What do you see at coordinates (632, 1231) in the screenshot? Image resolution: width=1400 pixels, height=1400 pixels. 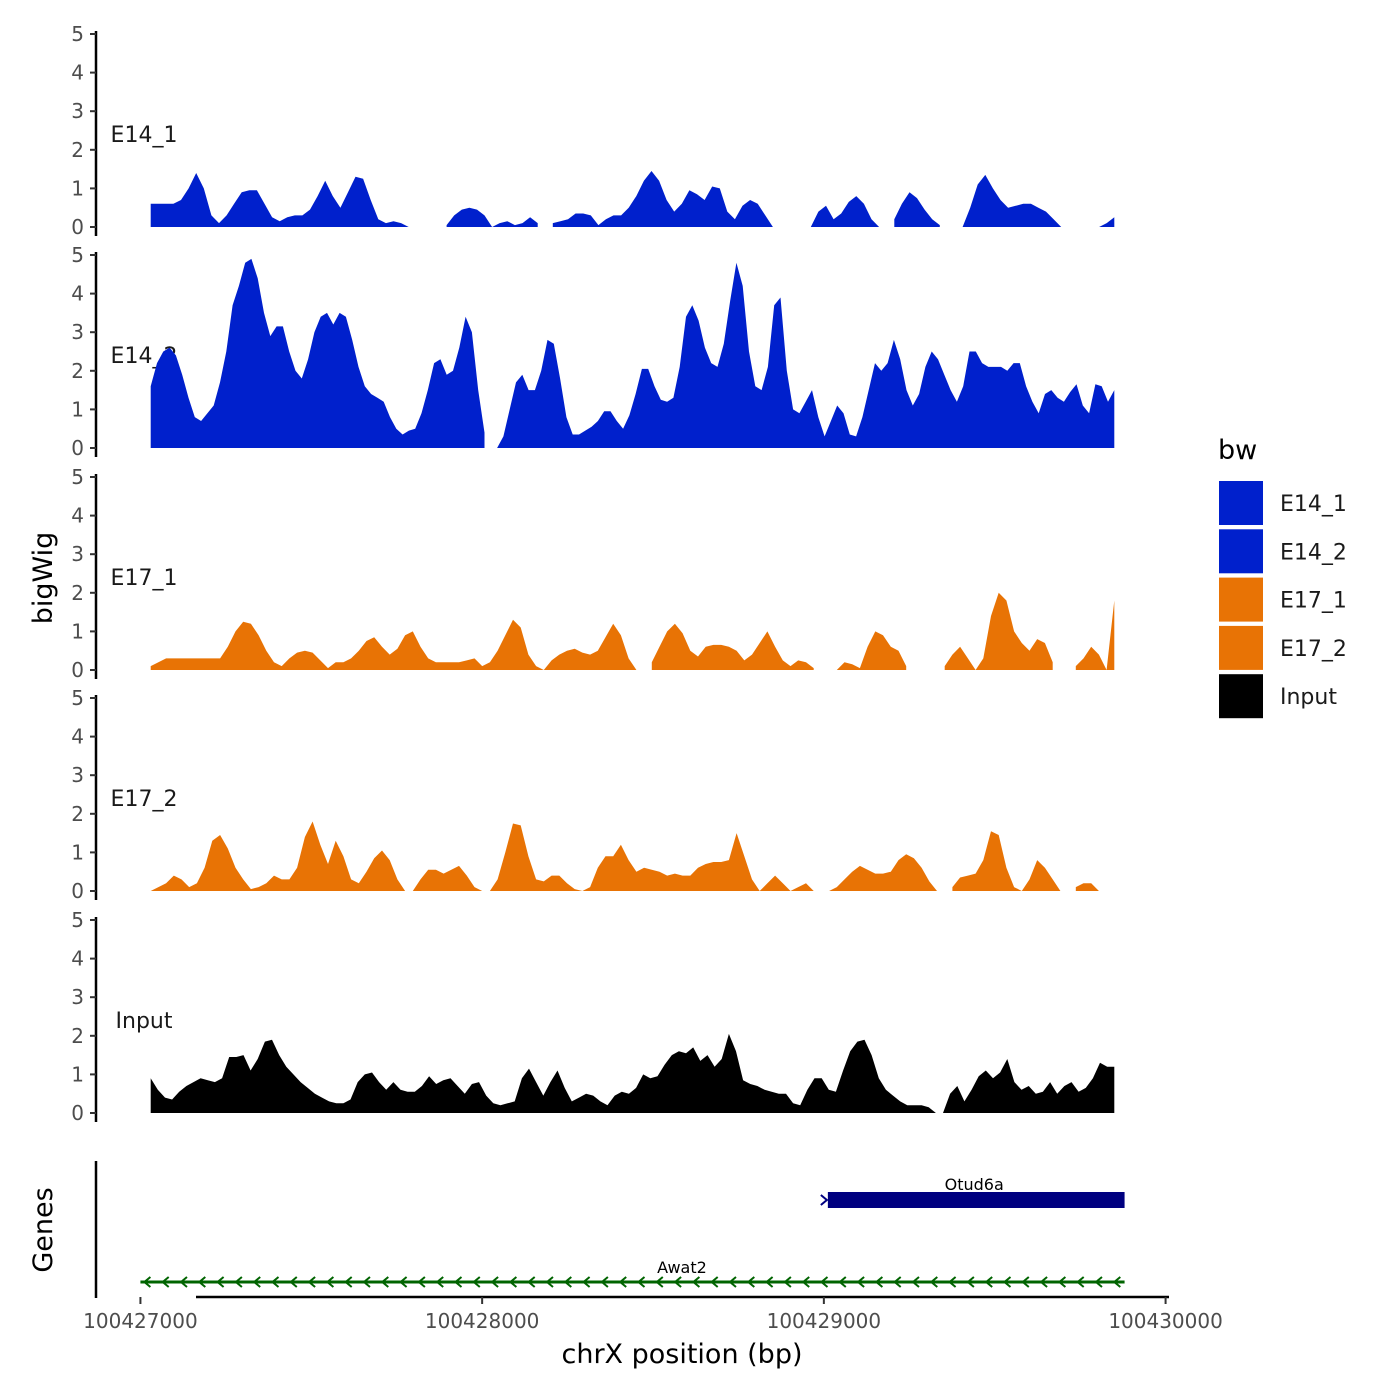 I see `gene-models: Otud6a Awat2` at bounding box center [632, 1231].